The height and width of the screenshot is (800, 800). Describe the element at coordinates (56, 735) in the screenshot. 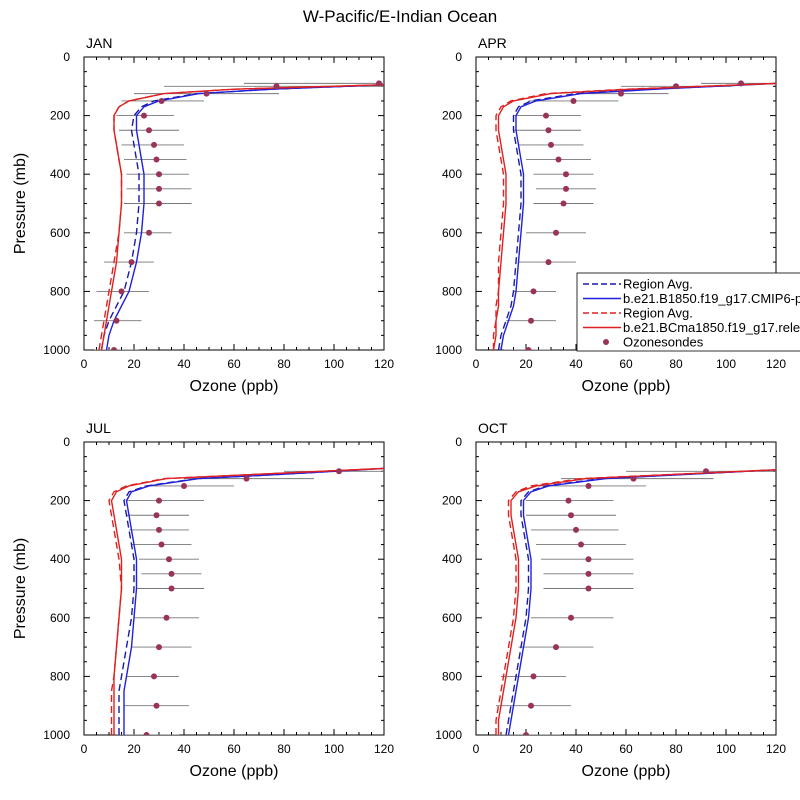

I see `y-tick-label: 1000` at that location.